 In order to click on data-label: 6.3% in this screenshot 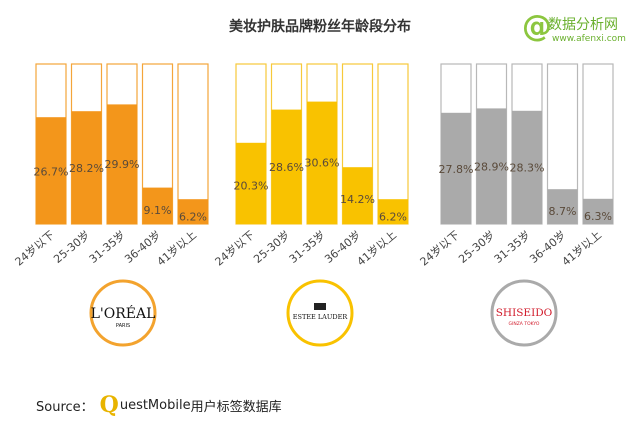, I will do `click(598, 216)`.